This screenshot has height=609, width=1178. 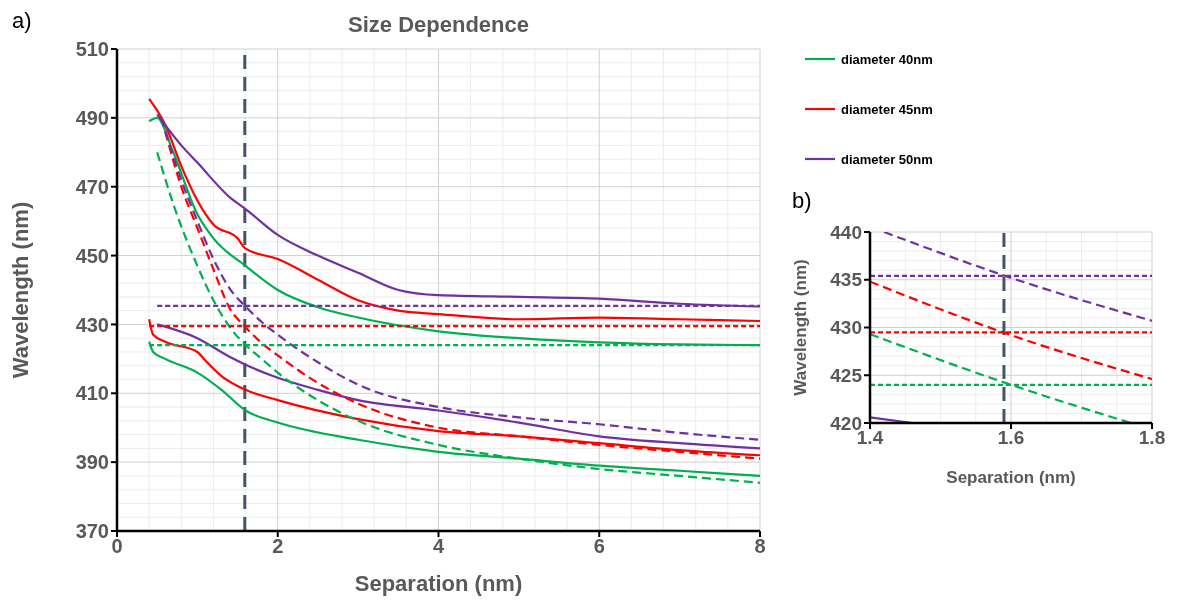 I want to click on x-tick-label: 6, so click(x=599, y=546).